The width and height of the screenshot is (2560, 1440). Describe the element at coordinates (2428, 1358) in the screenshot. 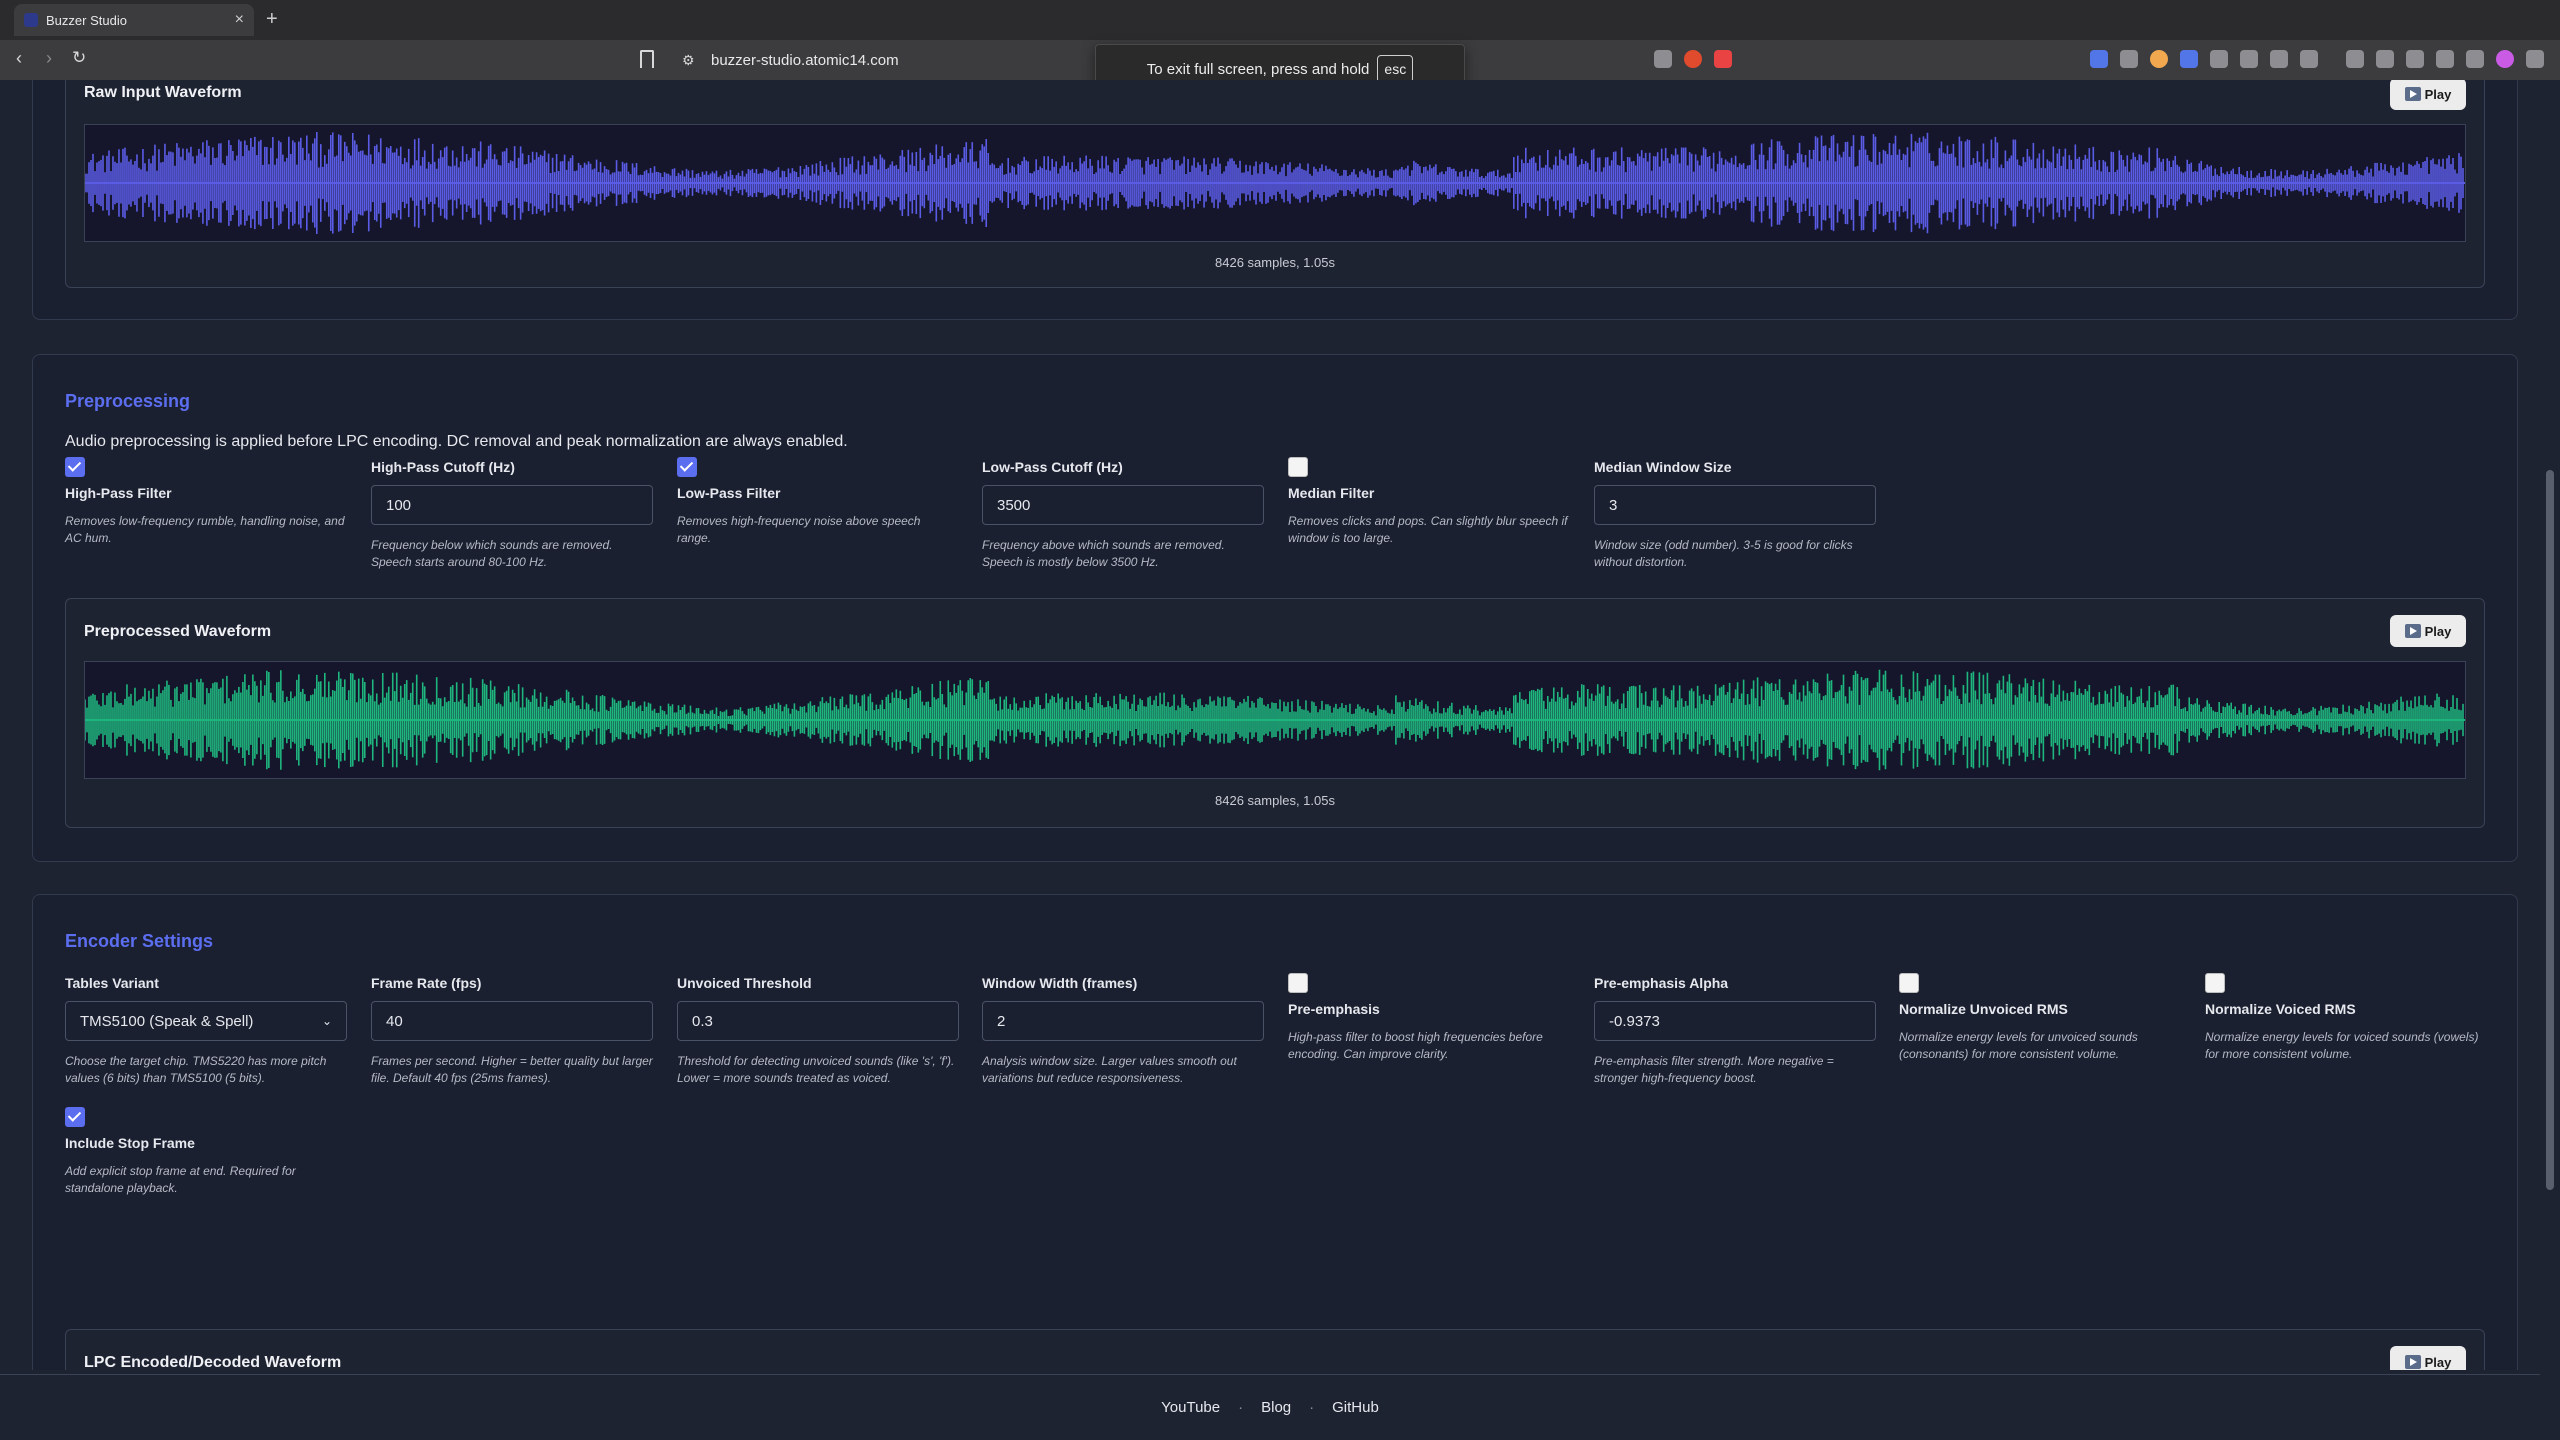

I see `lpc-play-button: Play` at that location.